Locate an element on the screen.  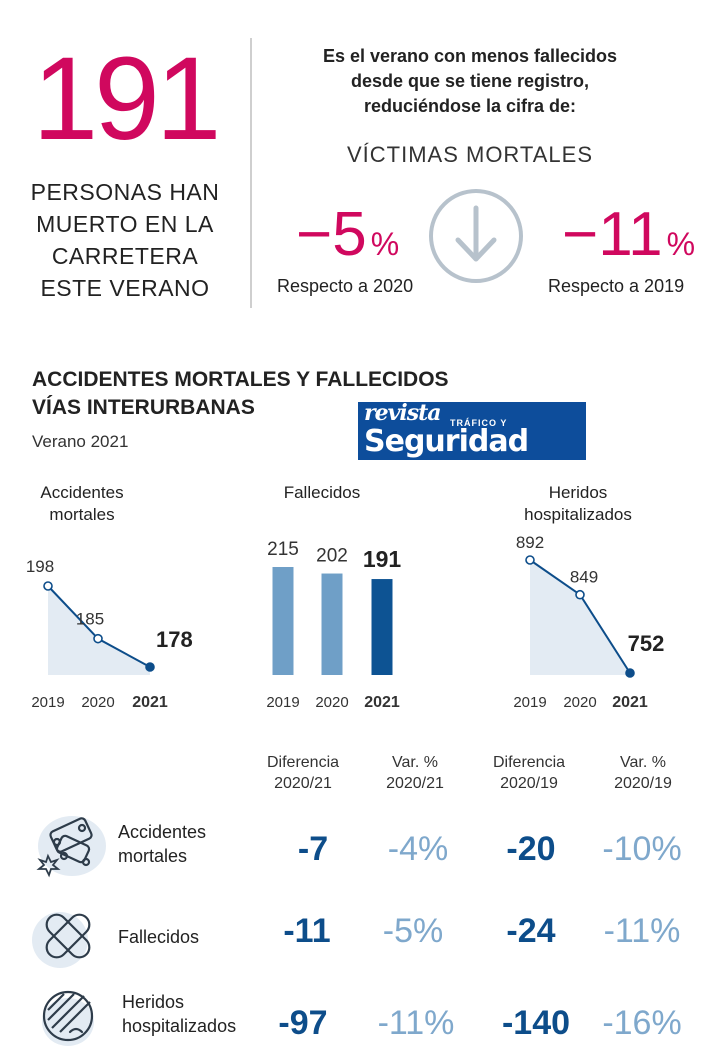
caption-line: PERSONAS HAN is located at coordinates (125, 192).